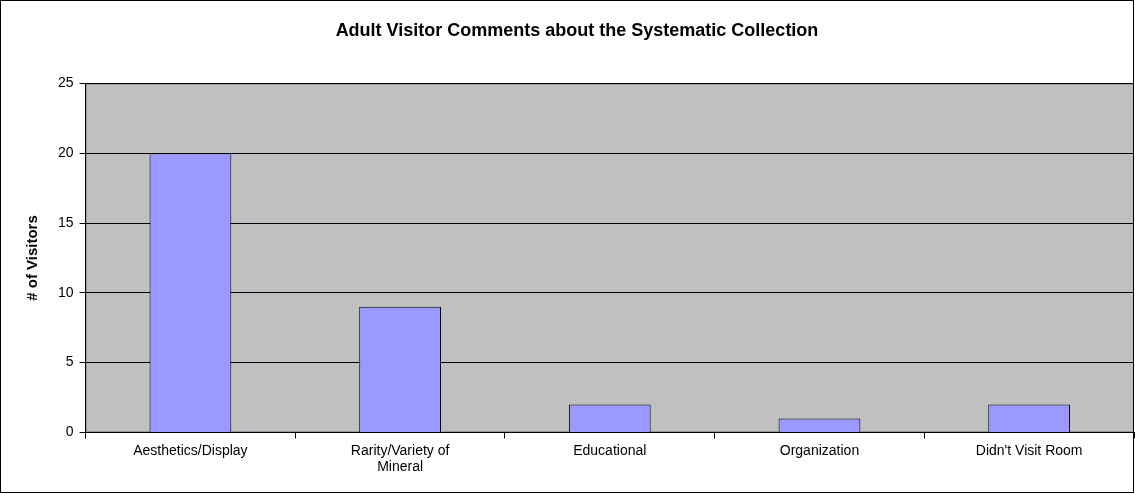 The height and width of the screenshot is (494, 1135). Describe the element at coordinates (190, 449) in the screenshot. I see `x-tick-label: Aesthetics/Display` at that location.